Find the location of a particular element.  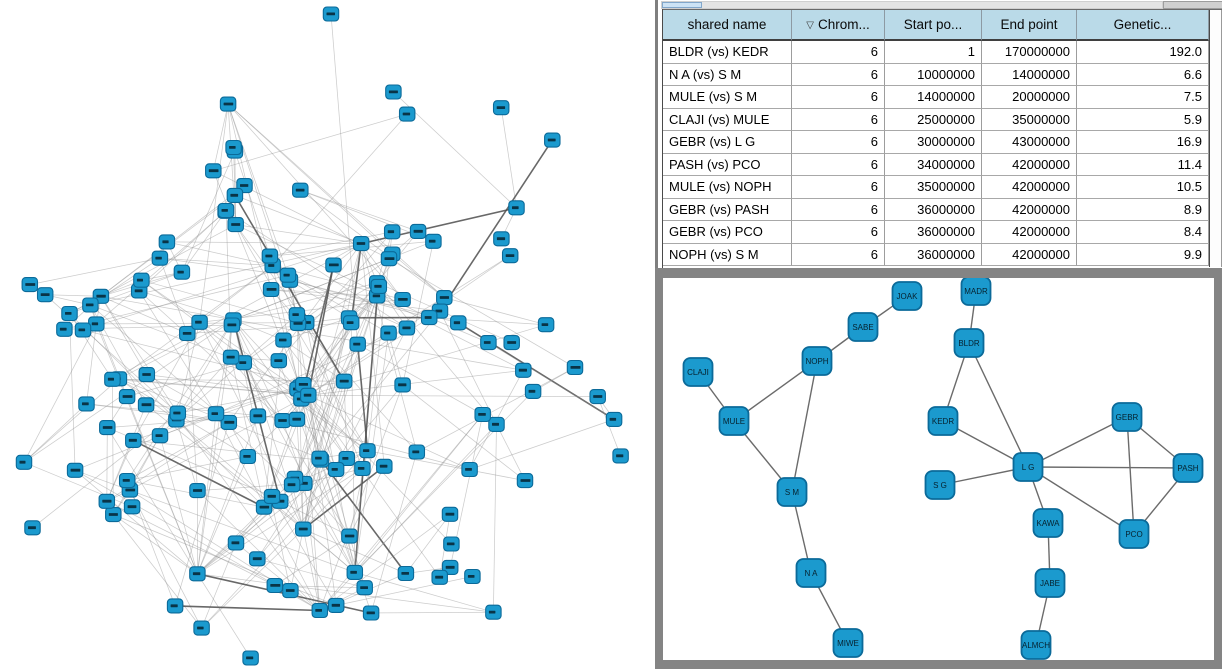

cell-start-po: 10000000 is located at coordinates (933, 74).